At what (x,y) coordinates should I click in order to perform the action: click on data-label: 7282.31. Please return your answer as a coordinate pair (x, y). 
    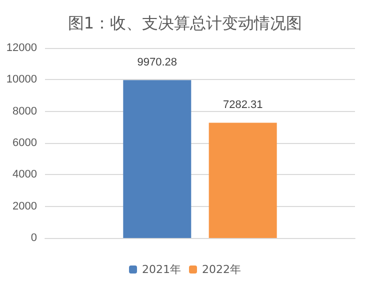
    Looking at the image, I should click on (242, 105).